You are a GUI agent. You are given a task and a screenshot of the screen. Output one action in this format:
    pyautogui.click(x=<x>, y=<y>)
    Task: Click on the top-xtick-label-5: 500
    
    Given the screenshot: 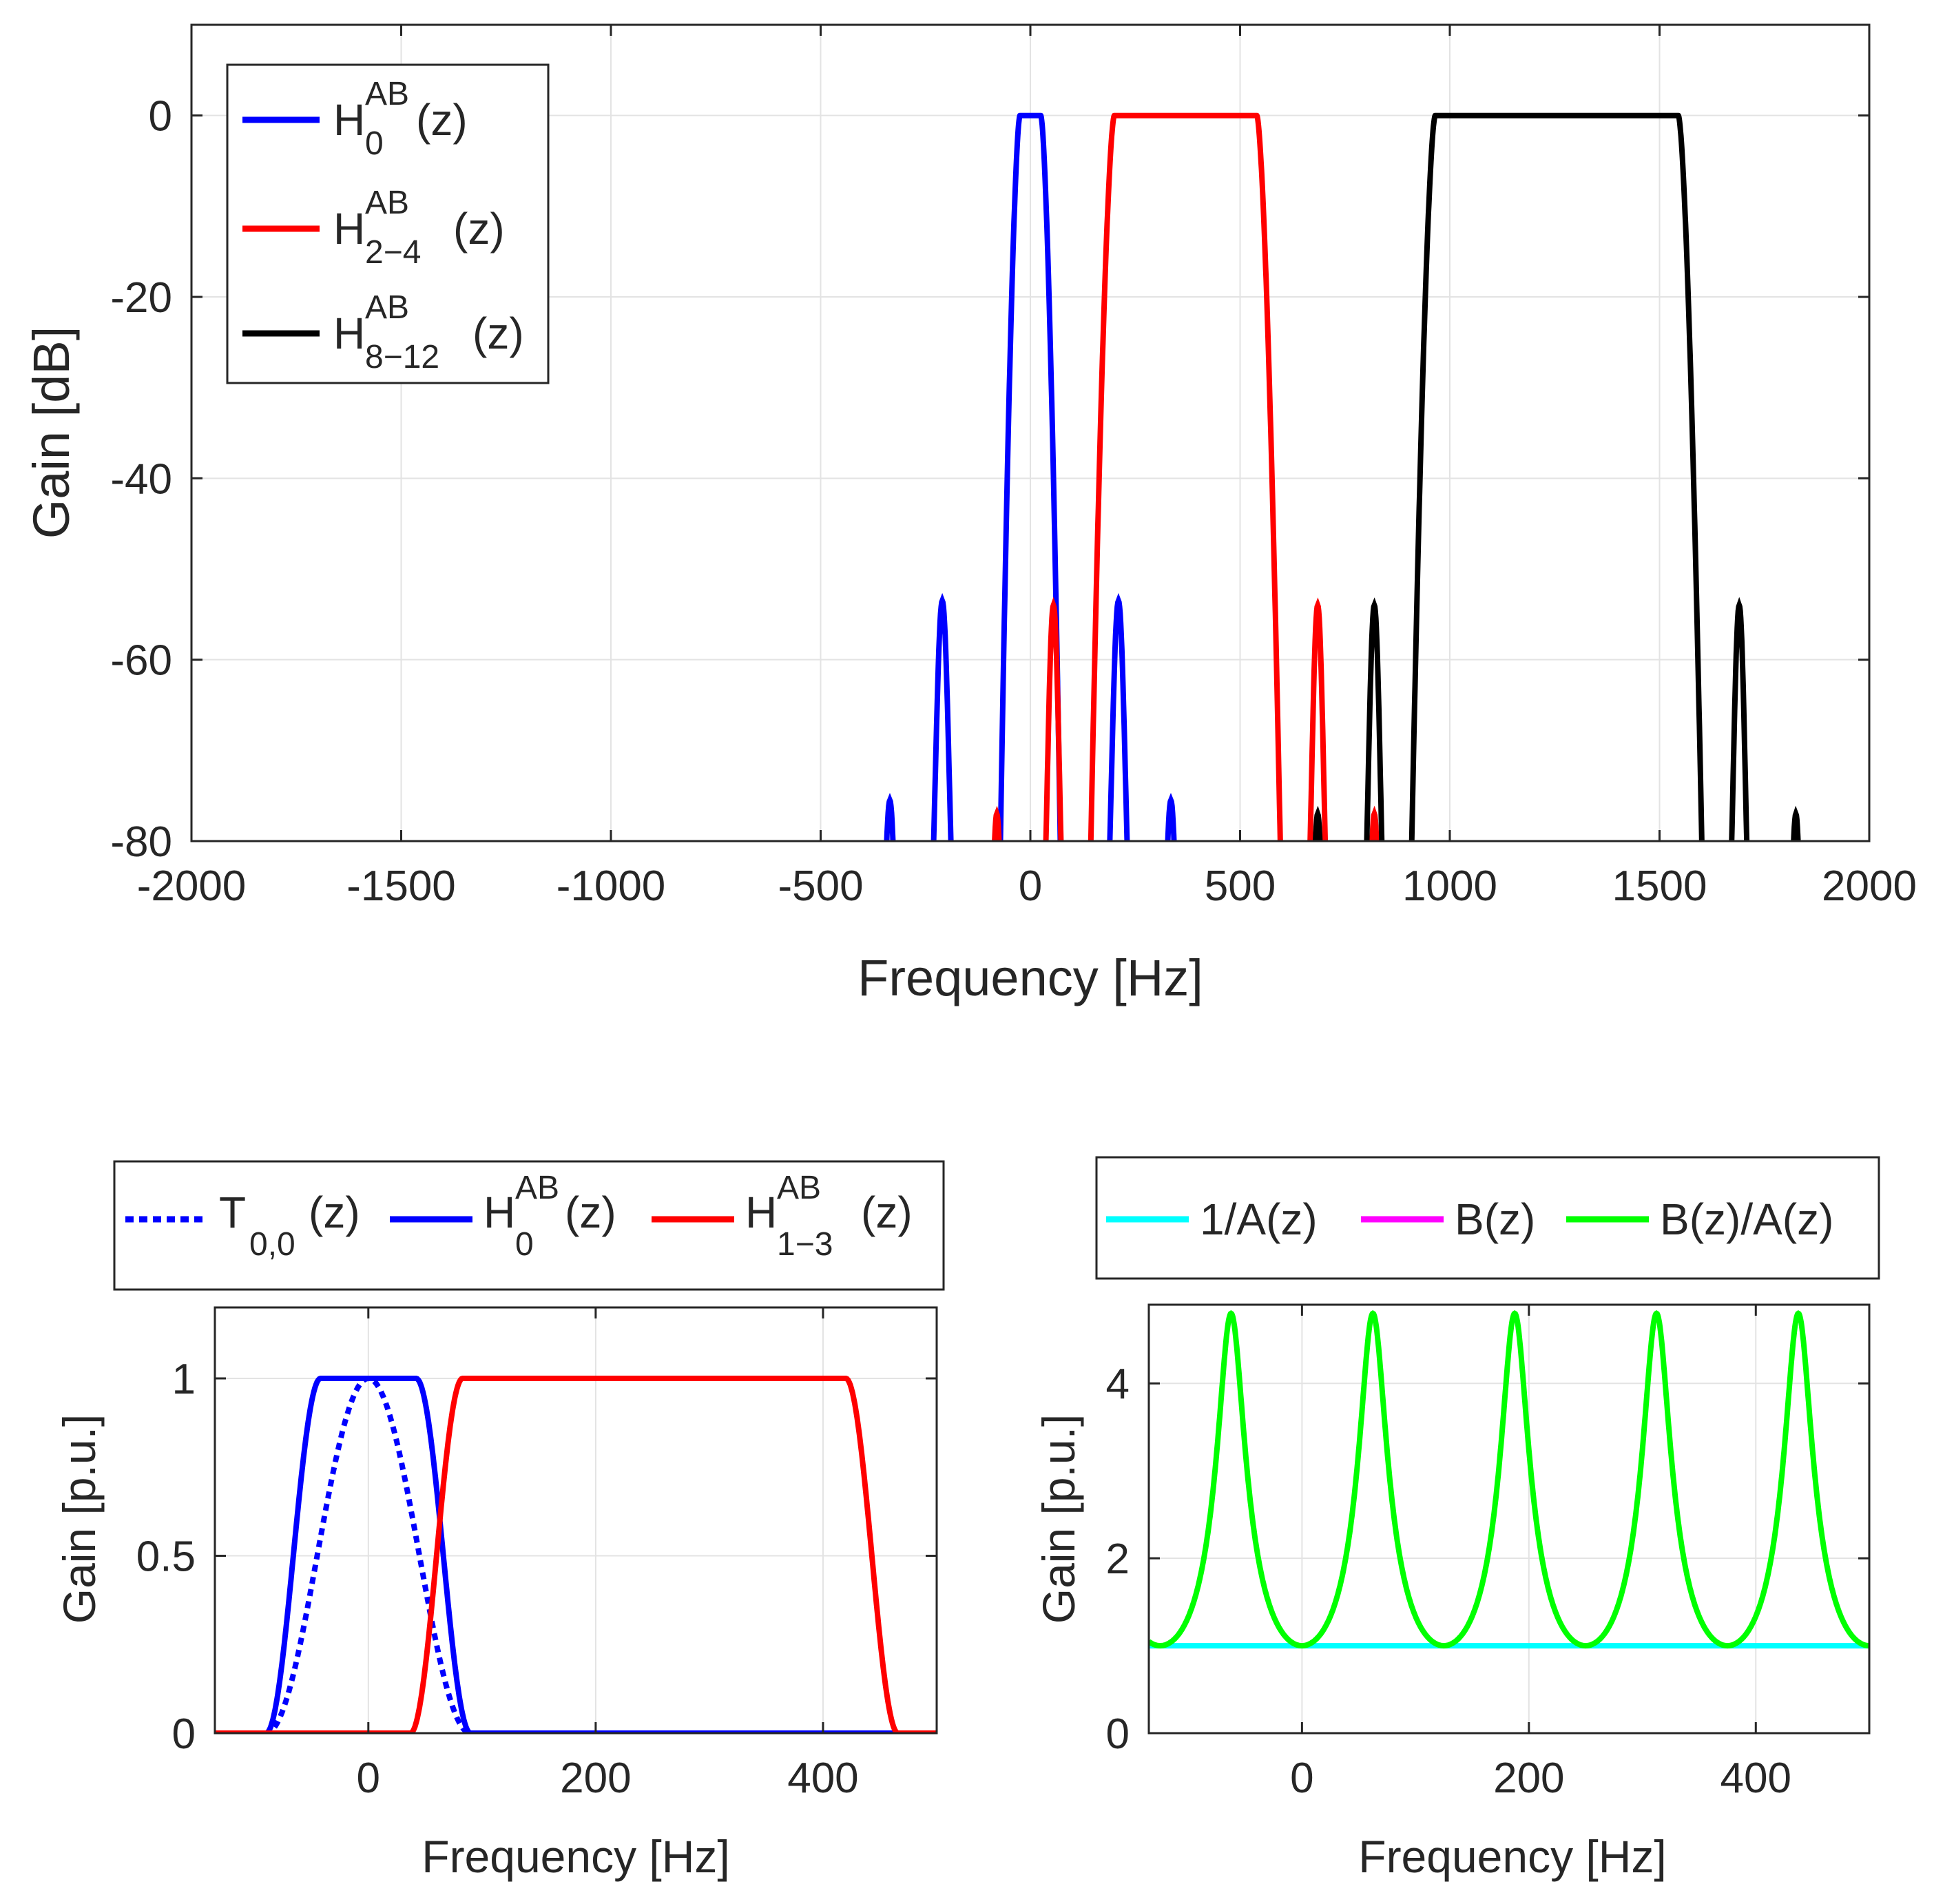 What is the action you would take?
    pyautogui.click(x=1240, y=886)
    